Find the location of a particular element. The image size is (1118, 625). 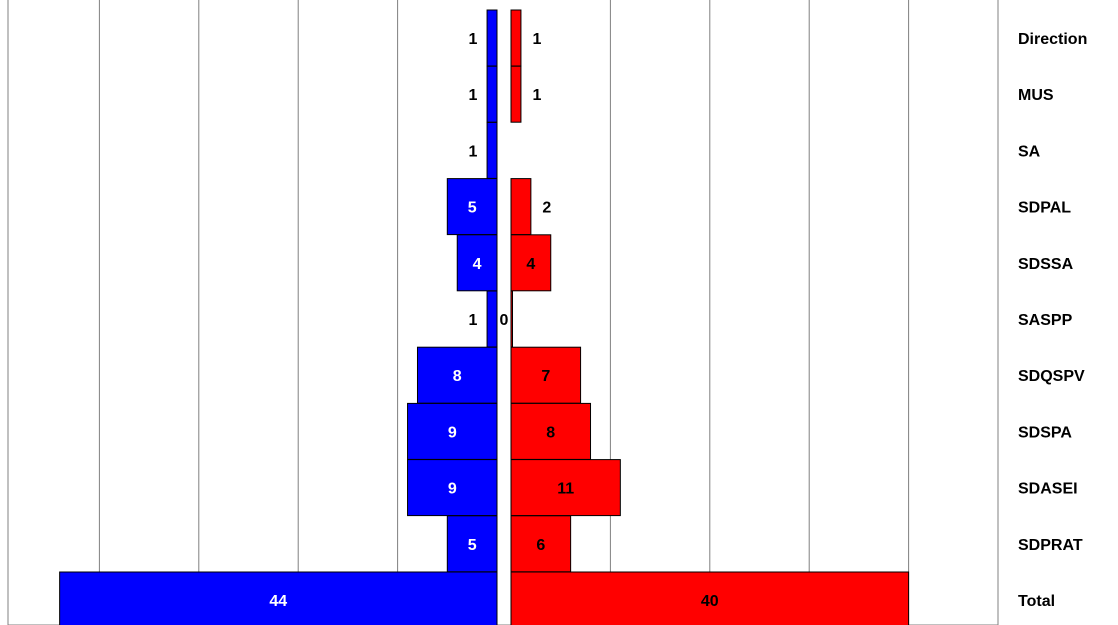

data-label-right-saspp: 0 is located at coordinates (504, 320).